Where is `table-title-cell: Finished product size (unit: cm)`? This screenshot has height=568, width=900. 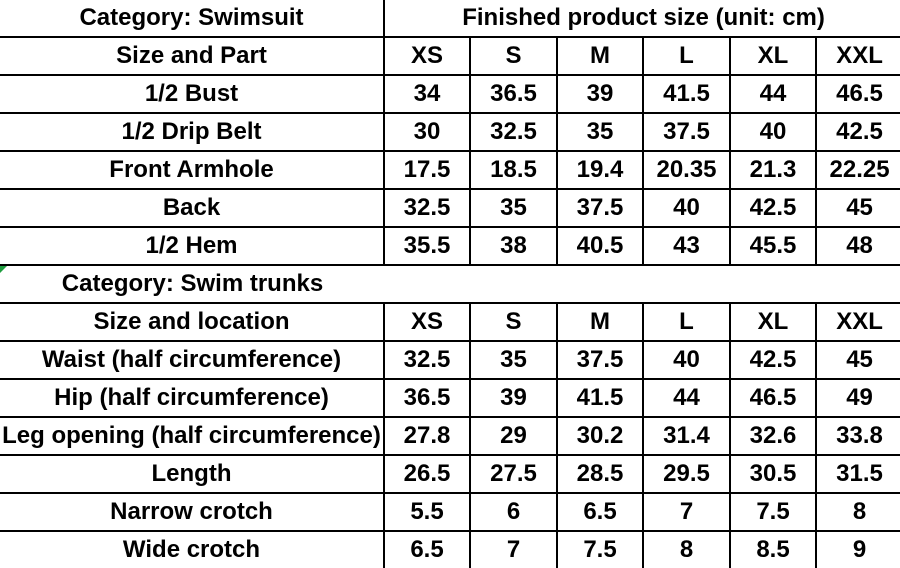 table-title-cell: Finished product size (unit: cm) is located at coordinates (641, 19).